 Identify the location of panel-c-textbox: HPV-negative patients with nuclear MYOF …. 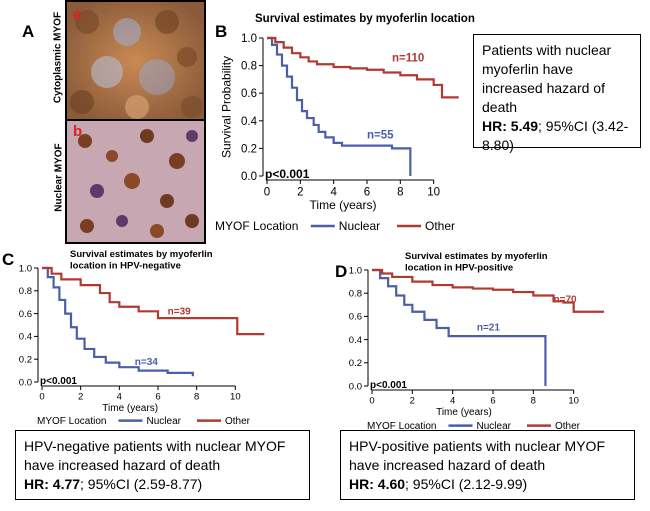
(162, 465).